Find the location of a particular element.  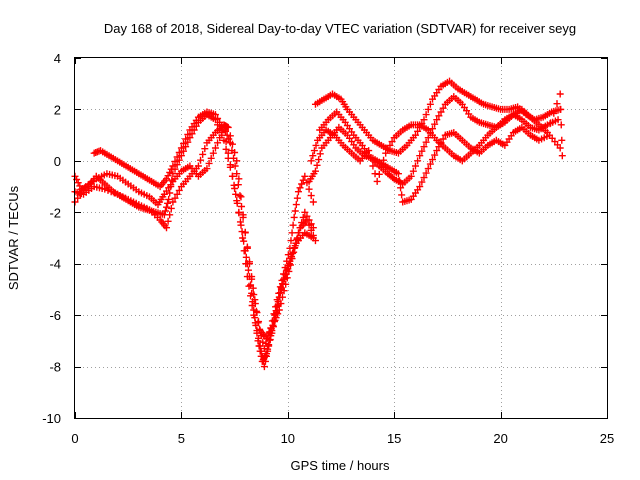

x-tick-label: 15 is located at coordinates (394, 438).